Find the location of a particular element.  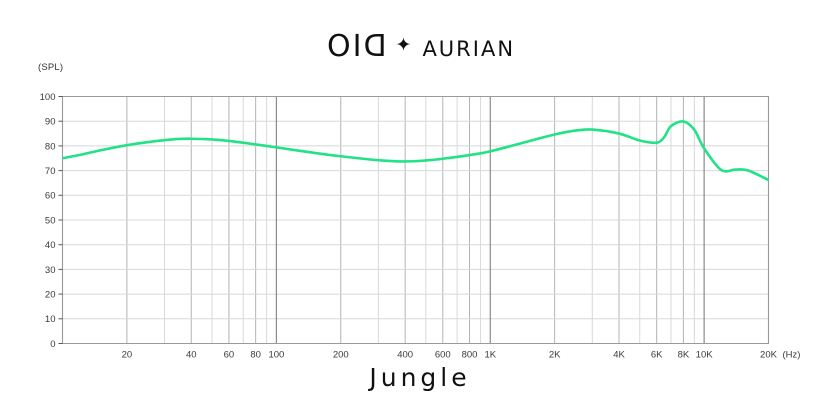

y-axis-tick-label: 0 is located at coordinates (52, 344).